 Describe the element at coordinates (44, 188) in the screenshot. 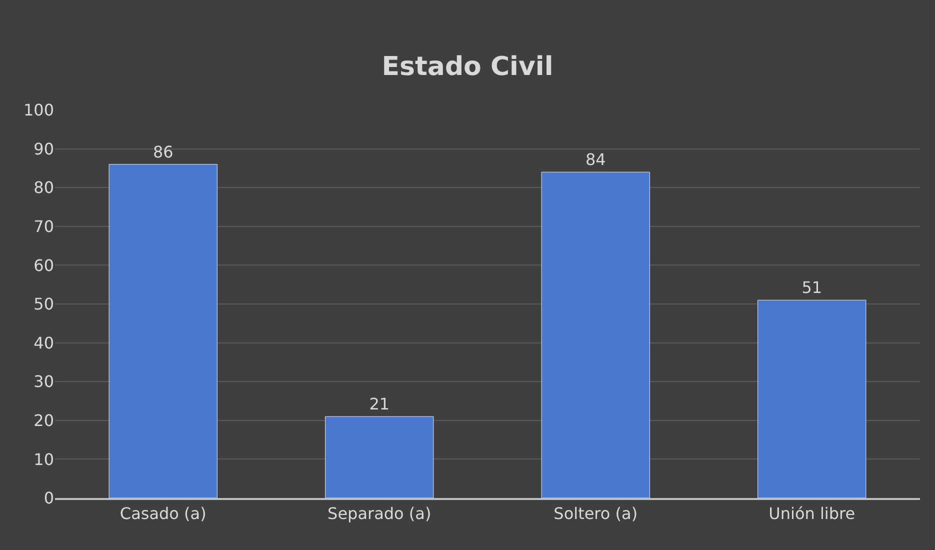

I see `y-tick-label: 80` at that location.